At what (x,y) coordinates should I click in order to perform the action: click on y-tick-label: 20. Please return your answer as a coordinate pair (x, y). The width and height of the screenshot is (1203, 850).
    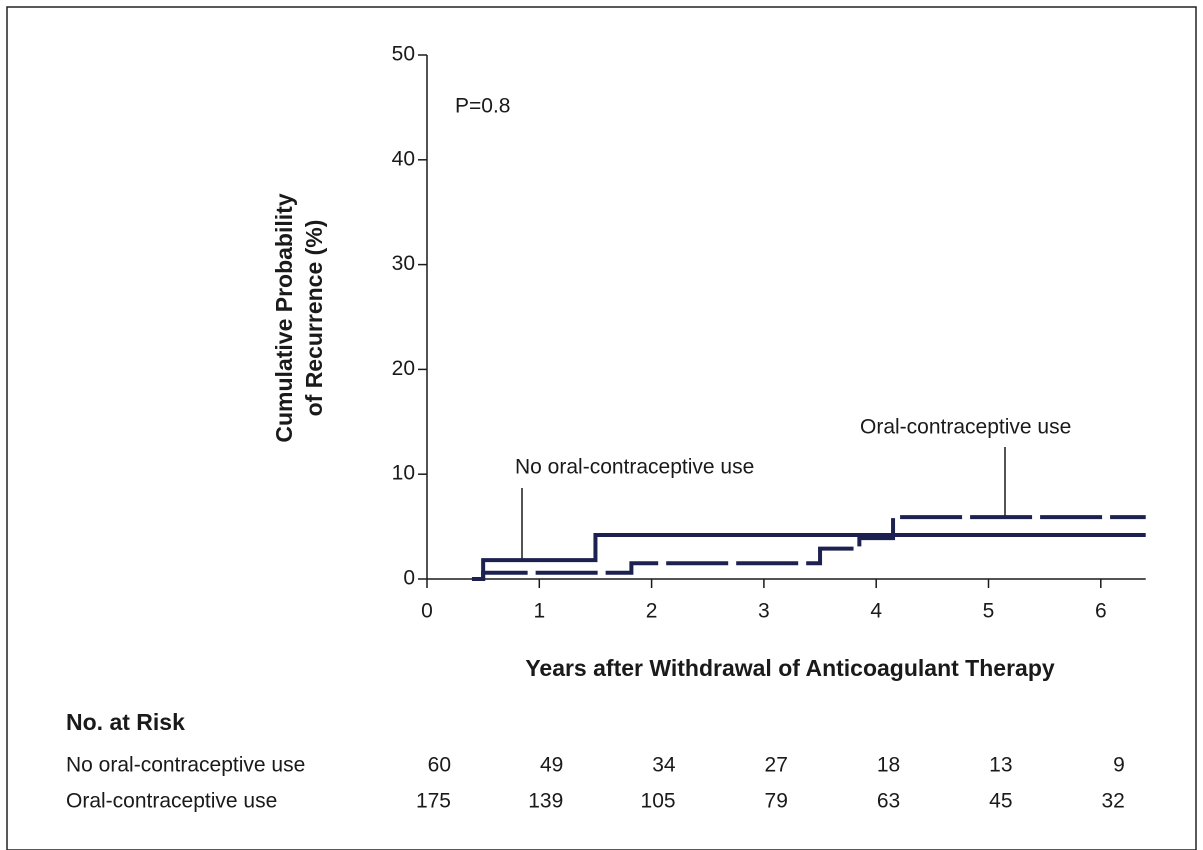
    Looking at the image, I should click on (403, 368).